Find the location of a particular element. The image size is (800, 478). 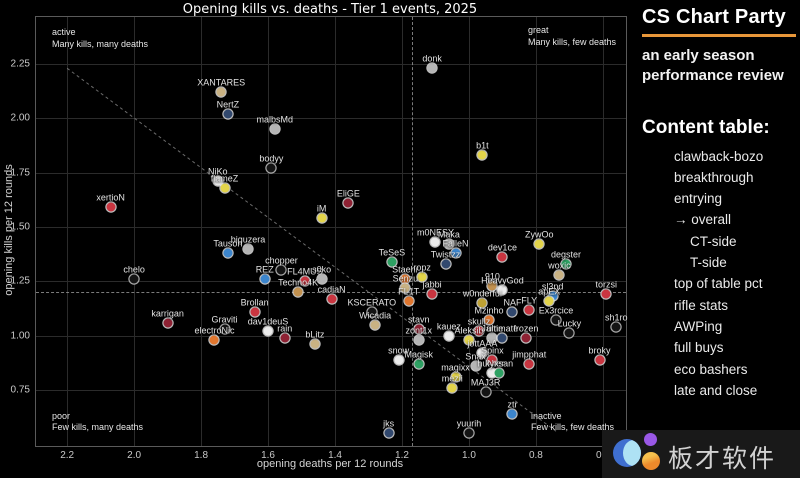

content-table-item: breakthrough is located at coordinates (714, 177).